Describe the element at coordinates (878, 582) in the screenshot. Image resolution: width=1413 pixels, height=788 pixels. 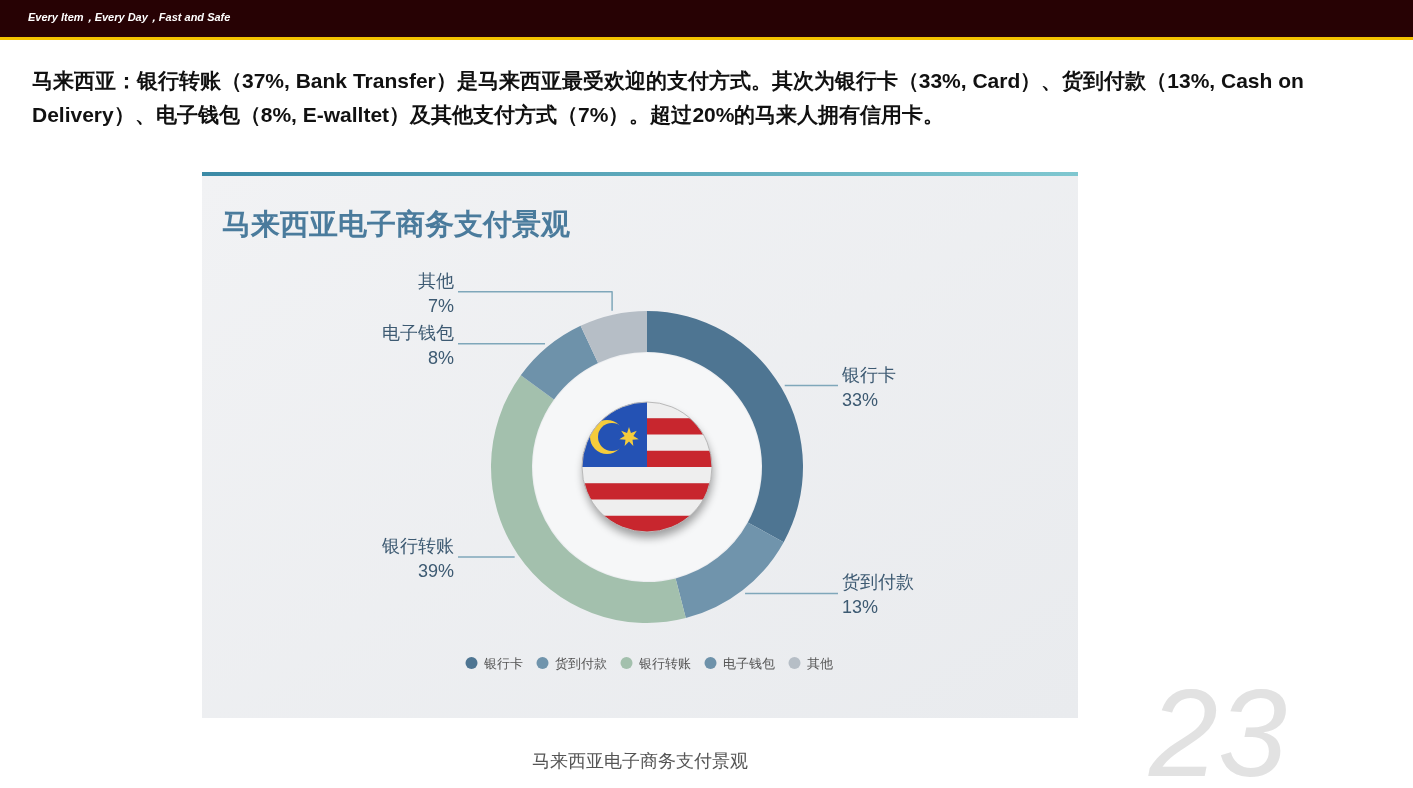
I see `label-name: 货到付款` at that location.